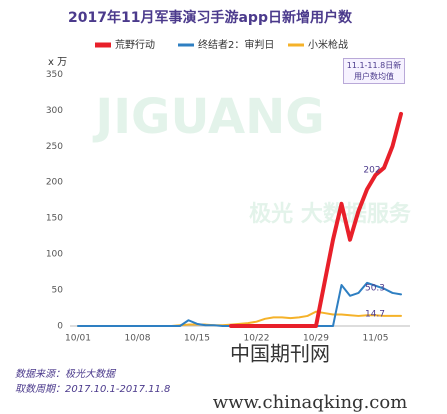 The height and width of the screenshot is (414, 447). I want to click on legend-label: 荒野行动, so click(135, 44).